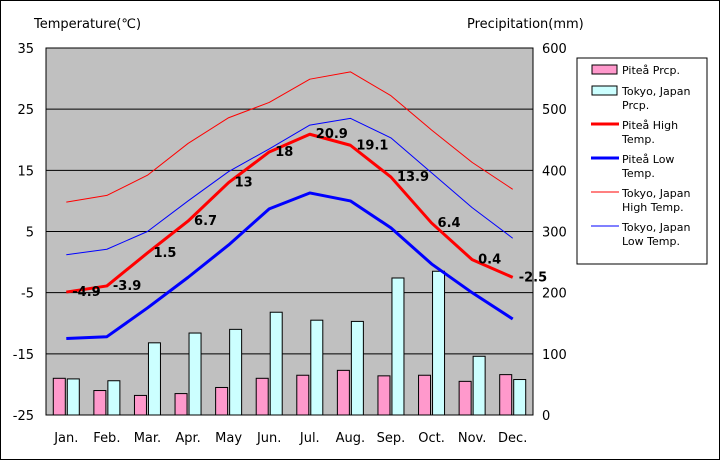 This screenshot has width=720, height=463. I want to click on left-tick-label: -15, so click(23, 355).